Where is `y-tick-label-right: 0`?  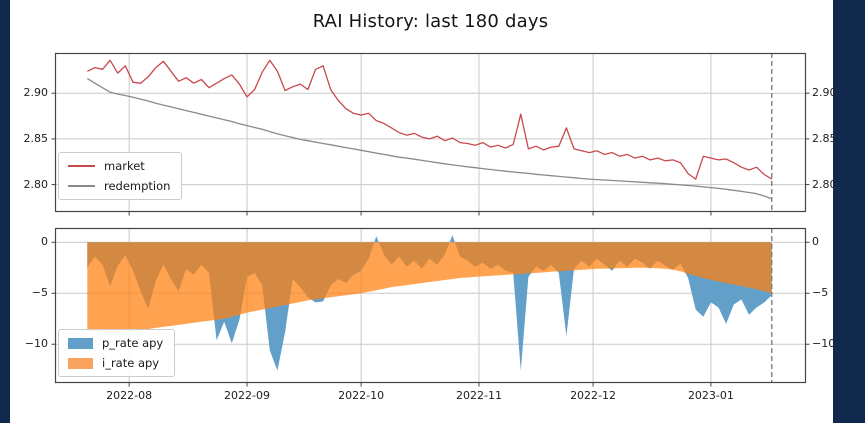 y-tick-label-right: 0 is located at coordinates (815, 242).